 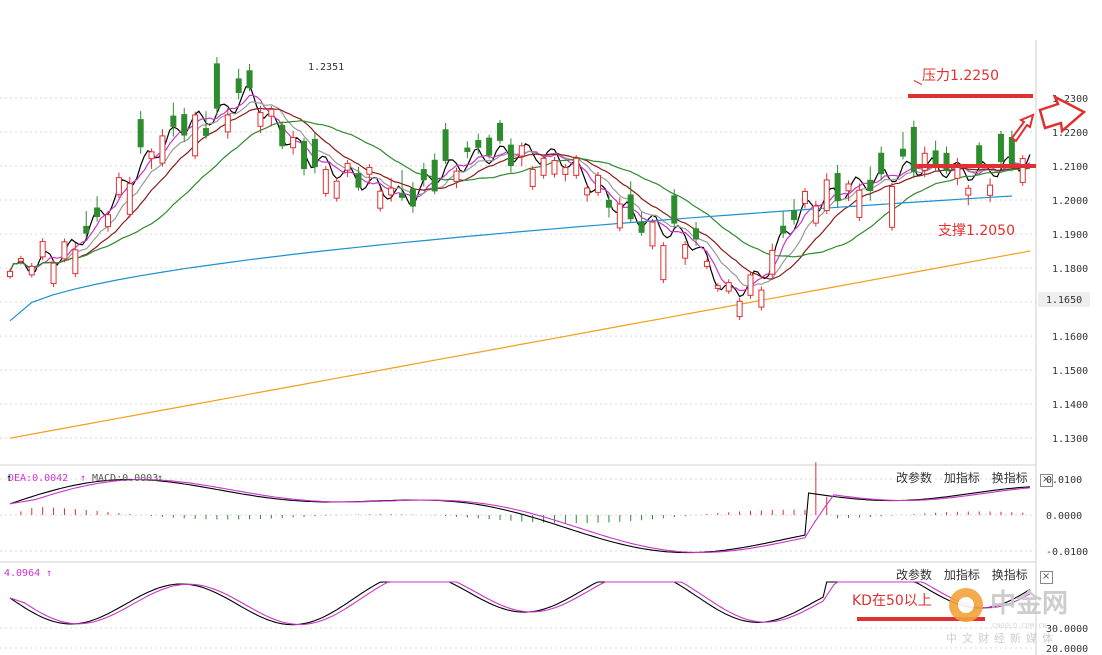 I want to click on macd-axis-ticks: 0.0100 0.0000 -0.0100, so click(x=1067, y=516).